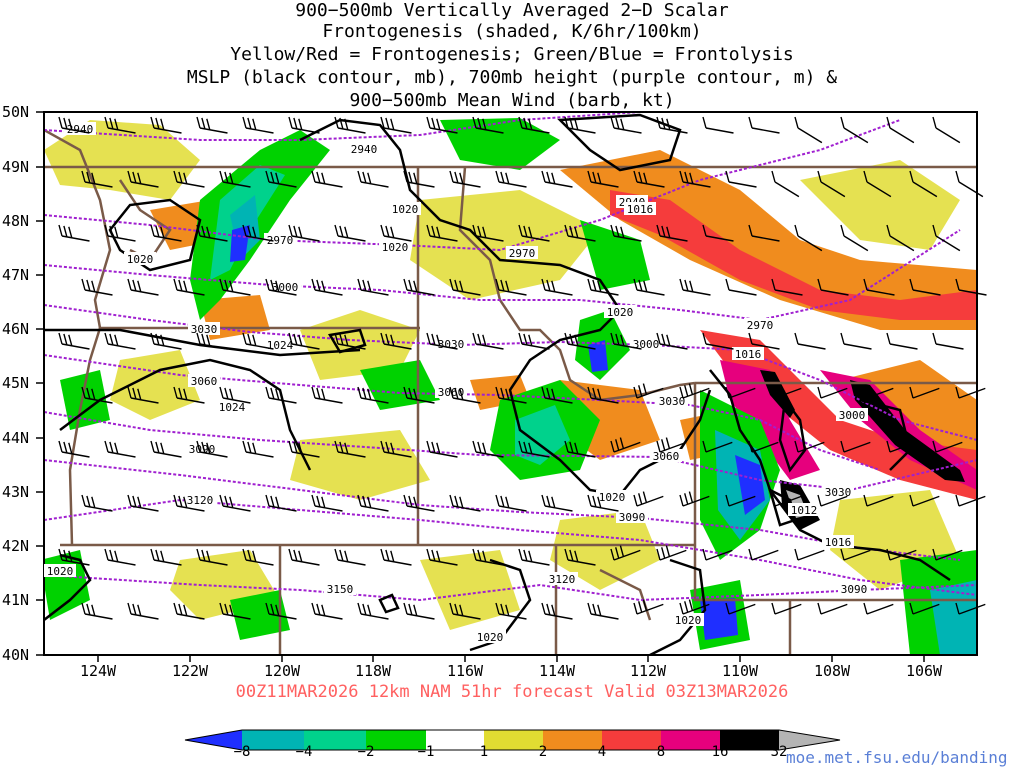 Image resolution: width=1024 pixels, height=768 pixels. I want to click on lon-label-122w: 122W, so click(190, 671).